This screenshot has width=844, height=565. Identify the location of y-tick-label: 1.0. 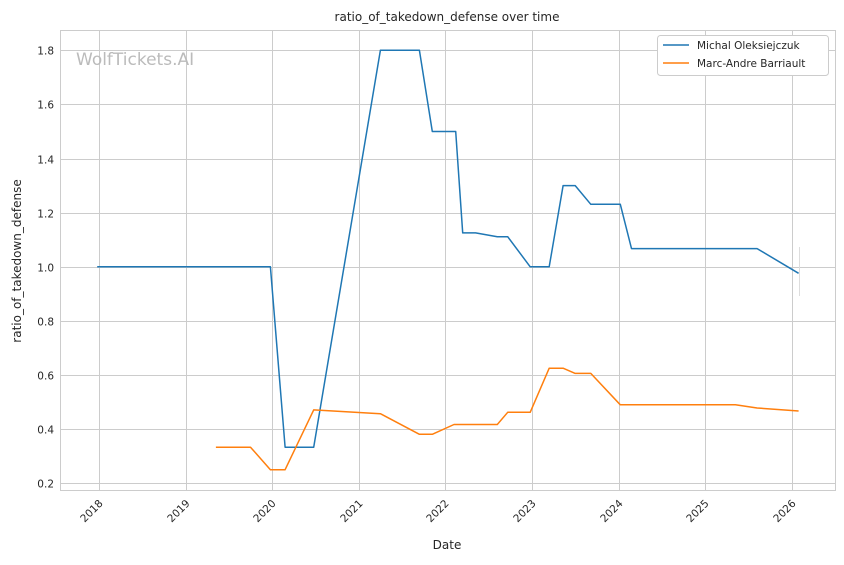
(45, 269).